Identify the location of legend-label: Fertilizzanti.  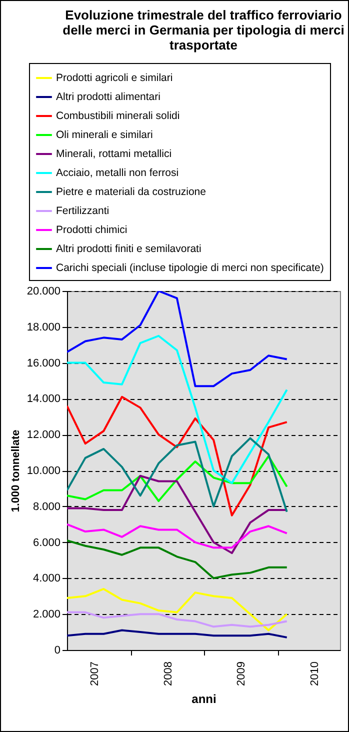
(83, 211).